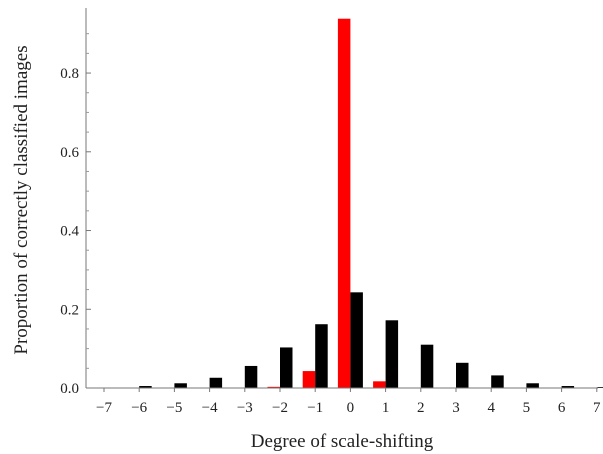 This screenshot has width=603, height=454. What do you see at coordinates (315, 408) in the screenshot?
I see `x-tick-label: −1` at bounding box center [315, 408].